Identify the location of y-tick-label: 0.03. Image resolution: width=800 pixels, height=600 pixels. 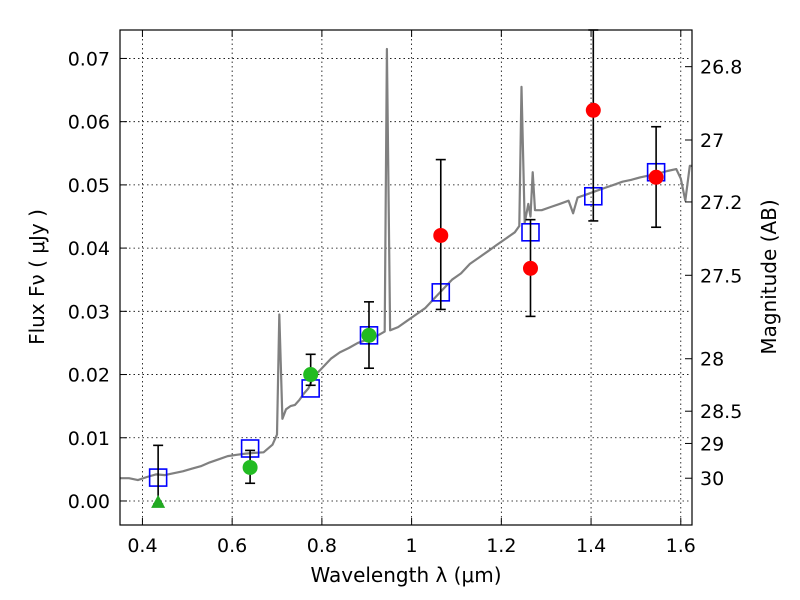
(89, 312).